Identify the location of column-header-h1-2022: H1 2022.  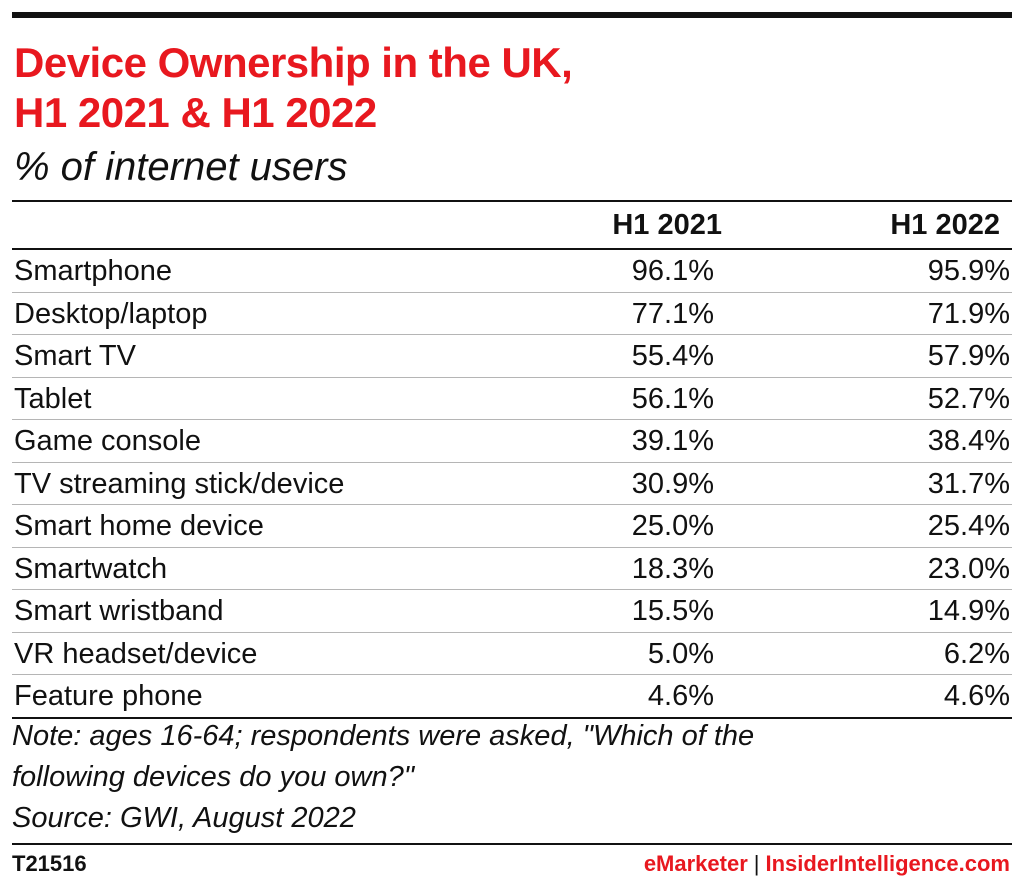
(945, 225).